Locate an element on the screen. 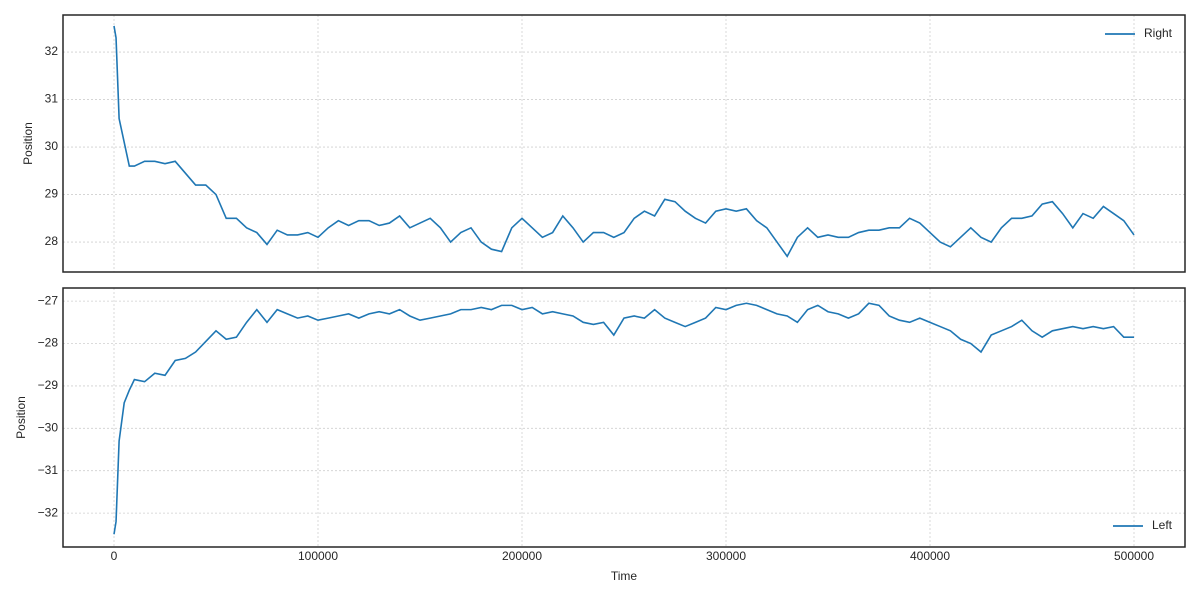  x-tick-label: 500000 is located at coordinates (1134, 556).